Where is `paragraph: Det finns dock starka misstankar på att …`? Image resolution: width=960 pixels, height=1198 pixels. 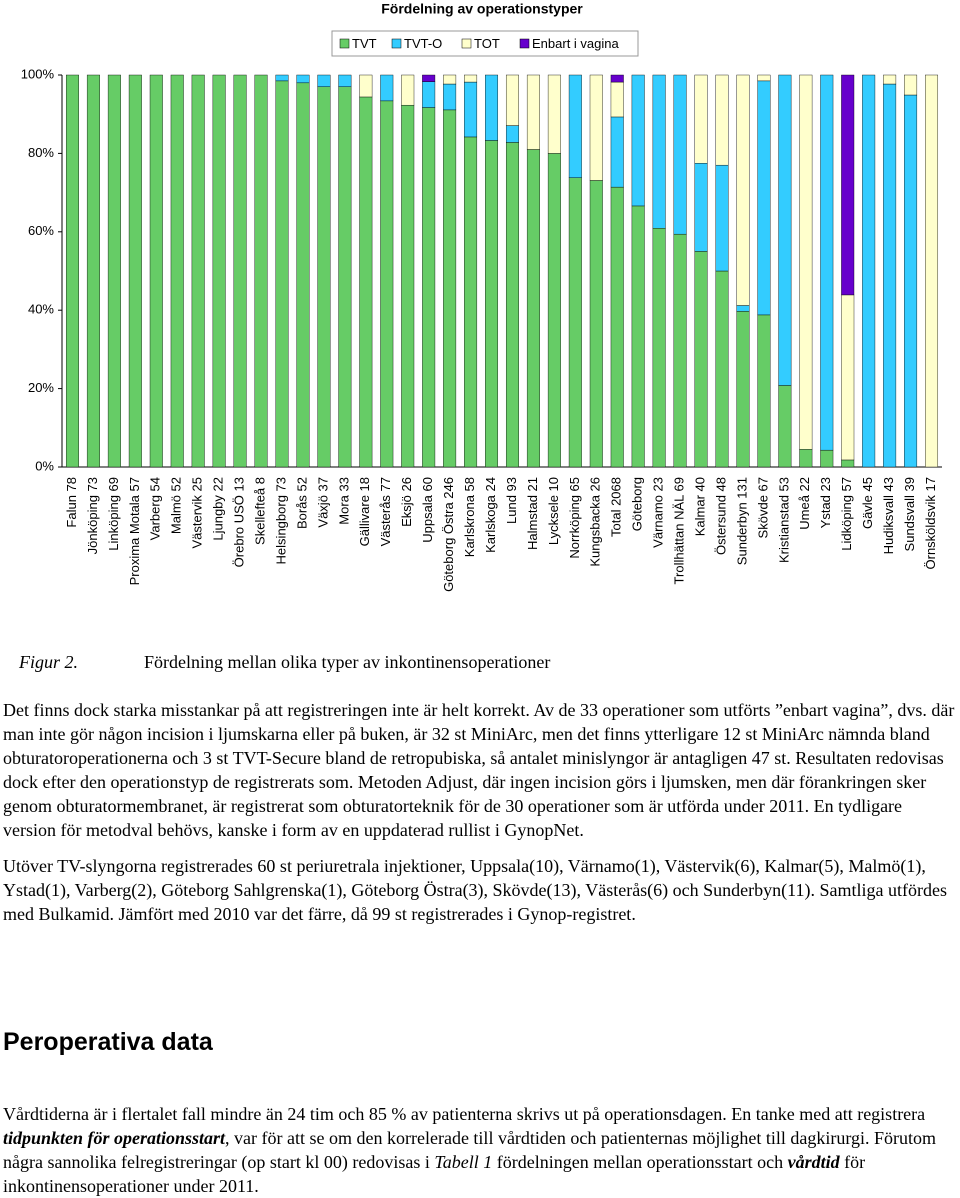 paragraph: Det finns dock starka misstankar på att … is located at coordinates (479, 770).